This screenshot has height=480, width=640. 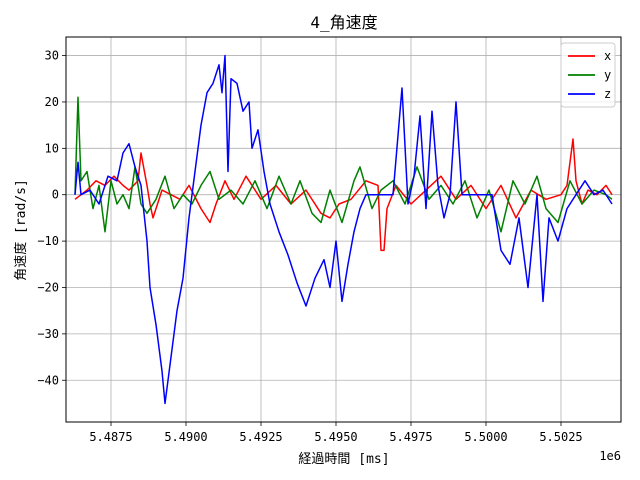 What do you see at coordinates (21, 230) in the screenshot?
I see `y-axis-title: 角速度 [rad/s]` at bounding box center [21, 230].